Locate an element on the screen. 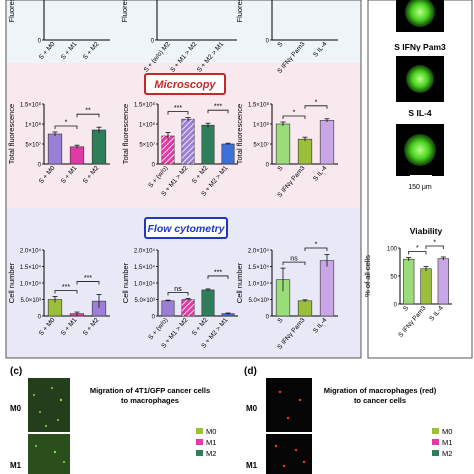 Image resolution: width=474 pixels, height=474 pixels. panel-d-row-m0: M0 is located at coordinates (252, 408).